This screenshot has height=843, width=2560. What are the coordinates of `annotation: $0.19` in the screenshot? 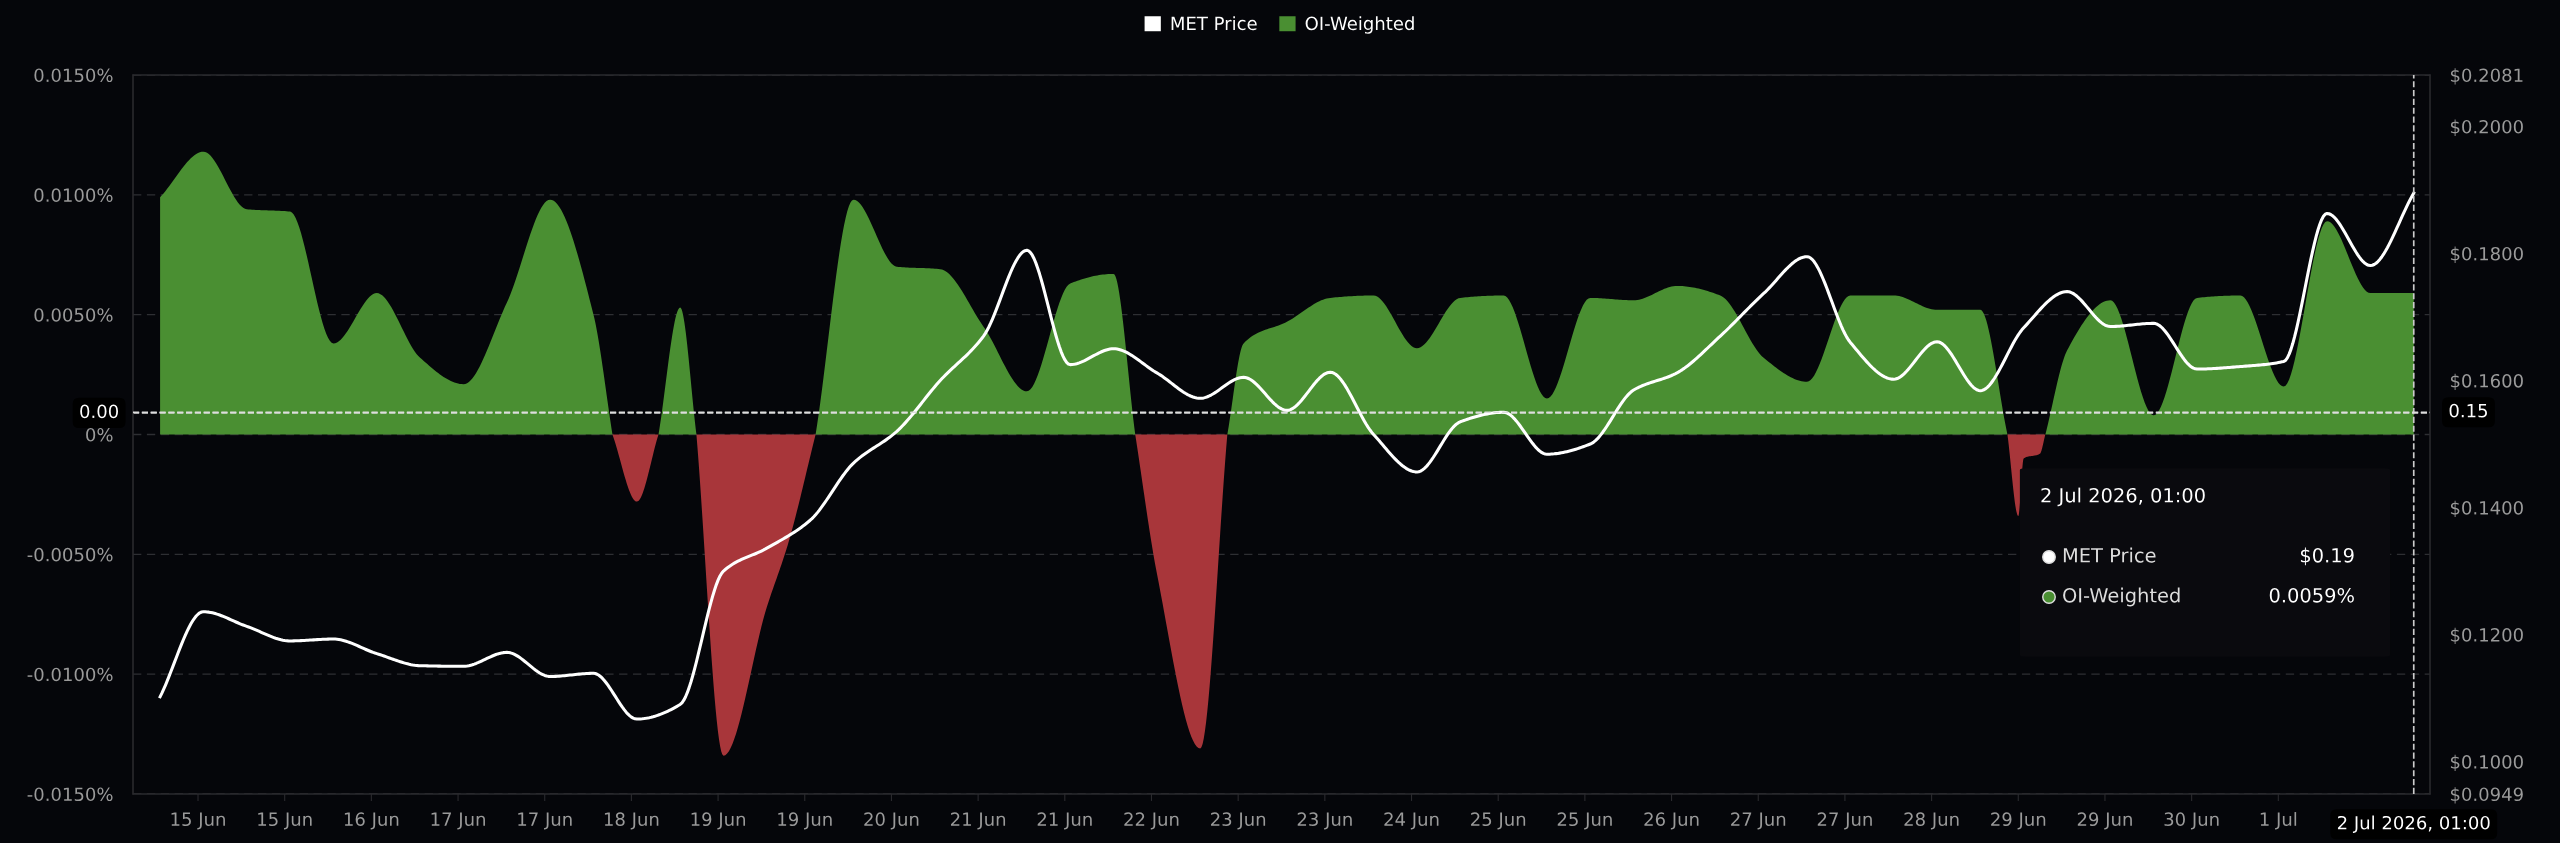 It's located at (2327, 556).